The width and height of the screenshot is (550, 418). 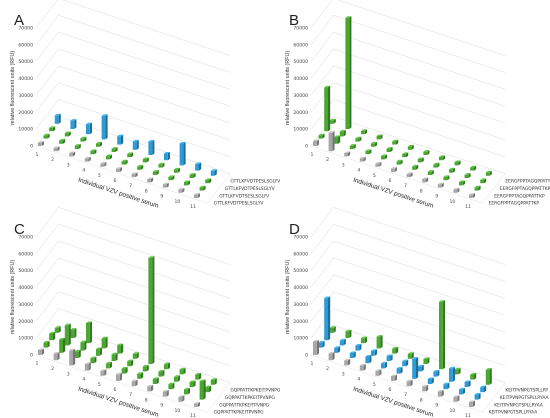 What do you see at coordinates (288, 88) in the screenshot?
I see `y-axis-label: relative fluorescent units (RFU)` at bounding box center [288, 88].